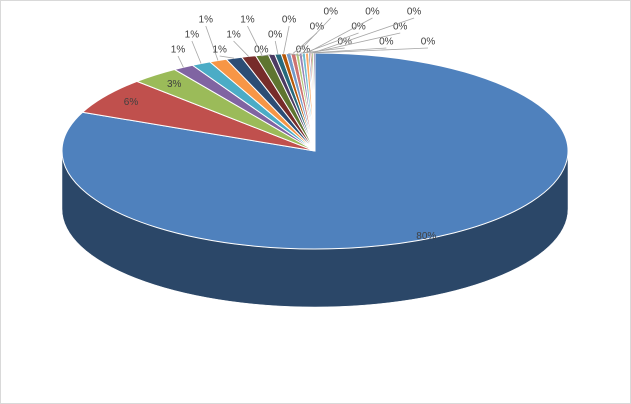 The image size is (631, 404). What do you see at coordinates (426, 236) in the screenshot?
I see `data-label: 80%` at bounding box center [426, 236].